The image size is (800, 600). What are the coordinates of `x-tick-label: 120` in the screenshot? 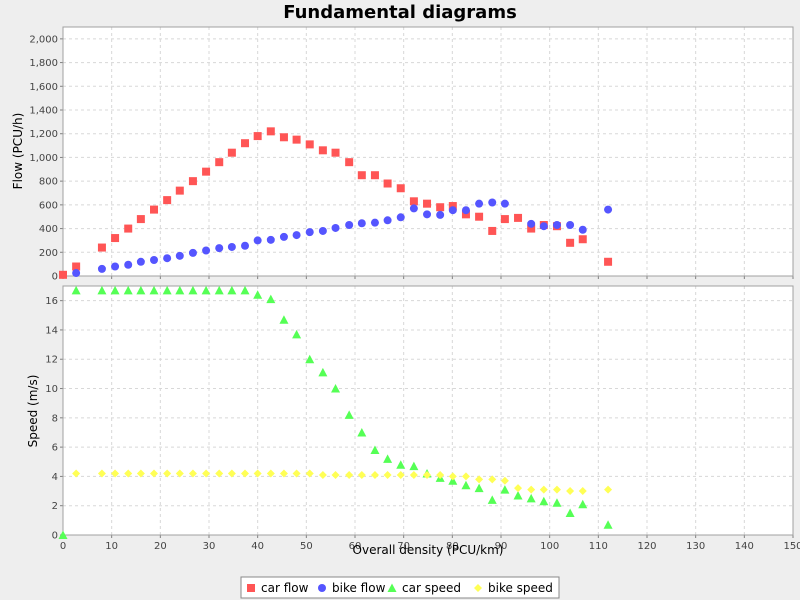 It's located at (646, 546).